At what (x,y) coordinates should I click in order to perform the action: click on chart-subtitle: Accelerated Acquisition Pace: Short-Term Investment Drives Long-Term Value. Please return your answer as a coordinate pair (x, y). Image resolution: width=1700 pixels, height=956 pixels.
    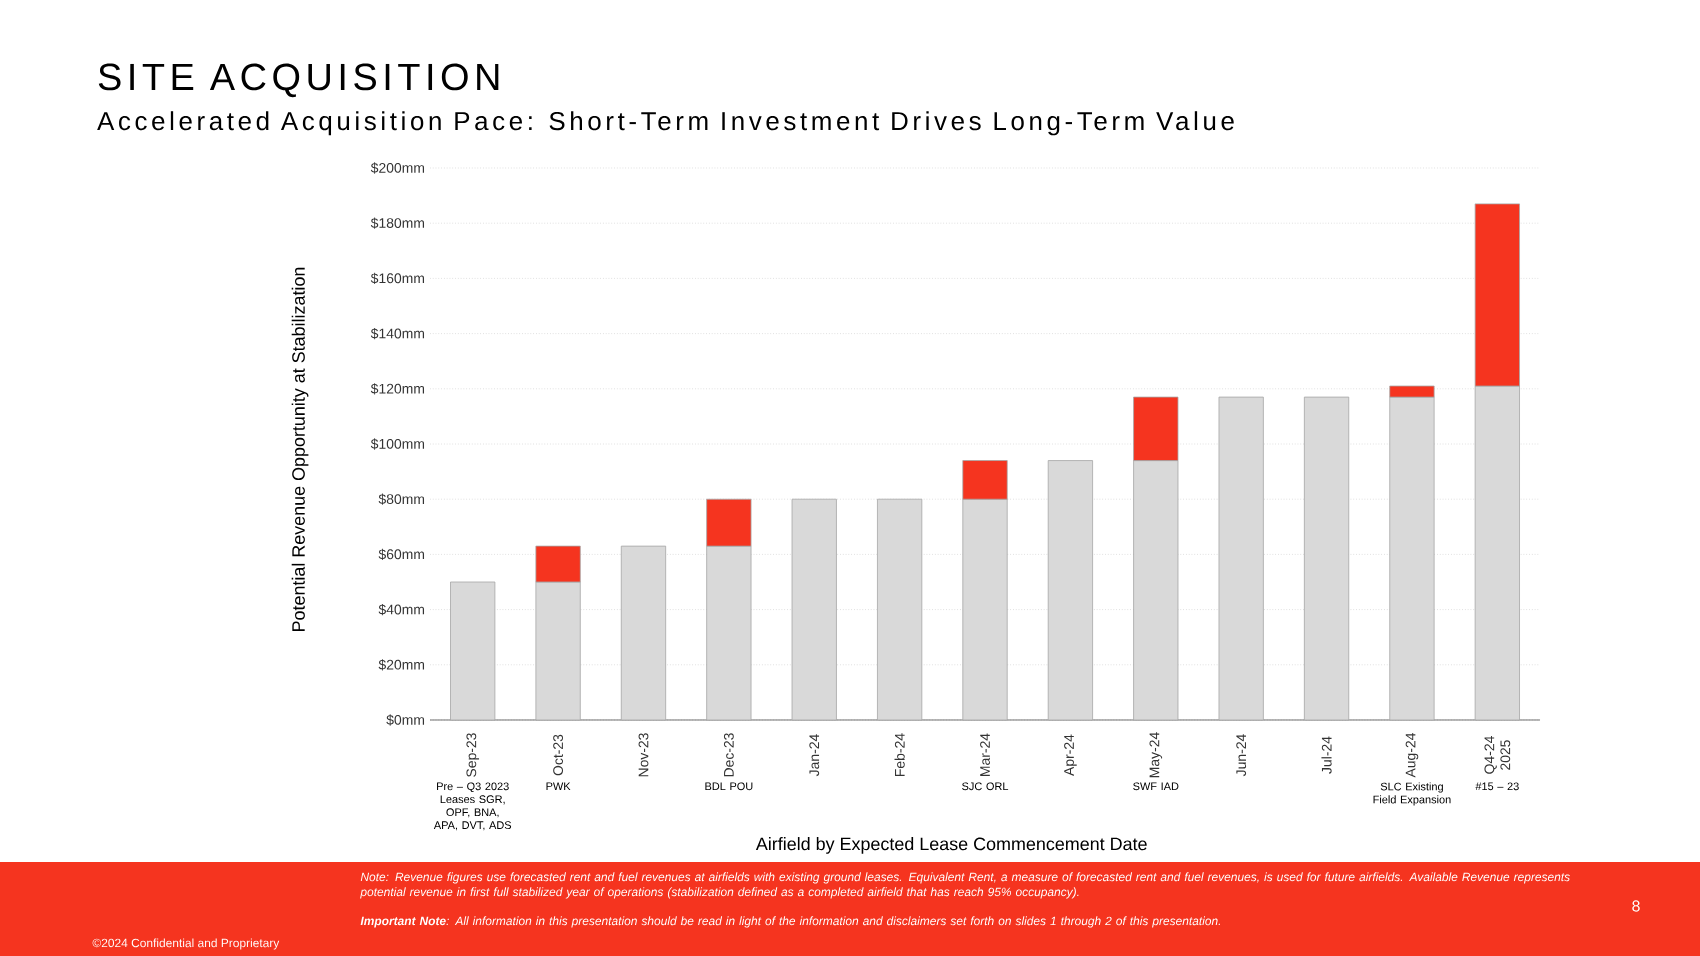
    Looking at the image, I should click on (665, 123).